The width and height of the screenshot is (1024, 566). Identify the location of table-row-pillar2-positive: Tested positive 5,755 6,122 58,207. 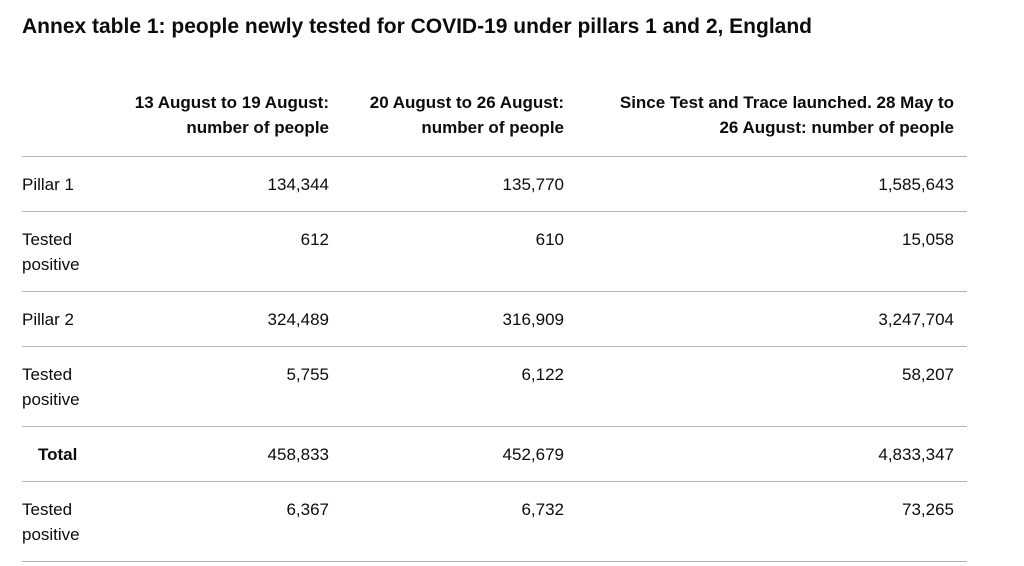
(494, 386).